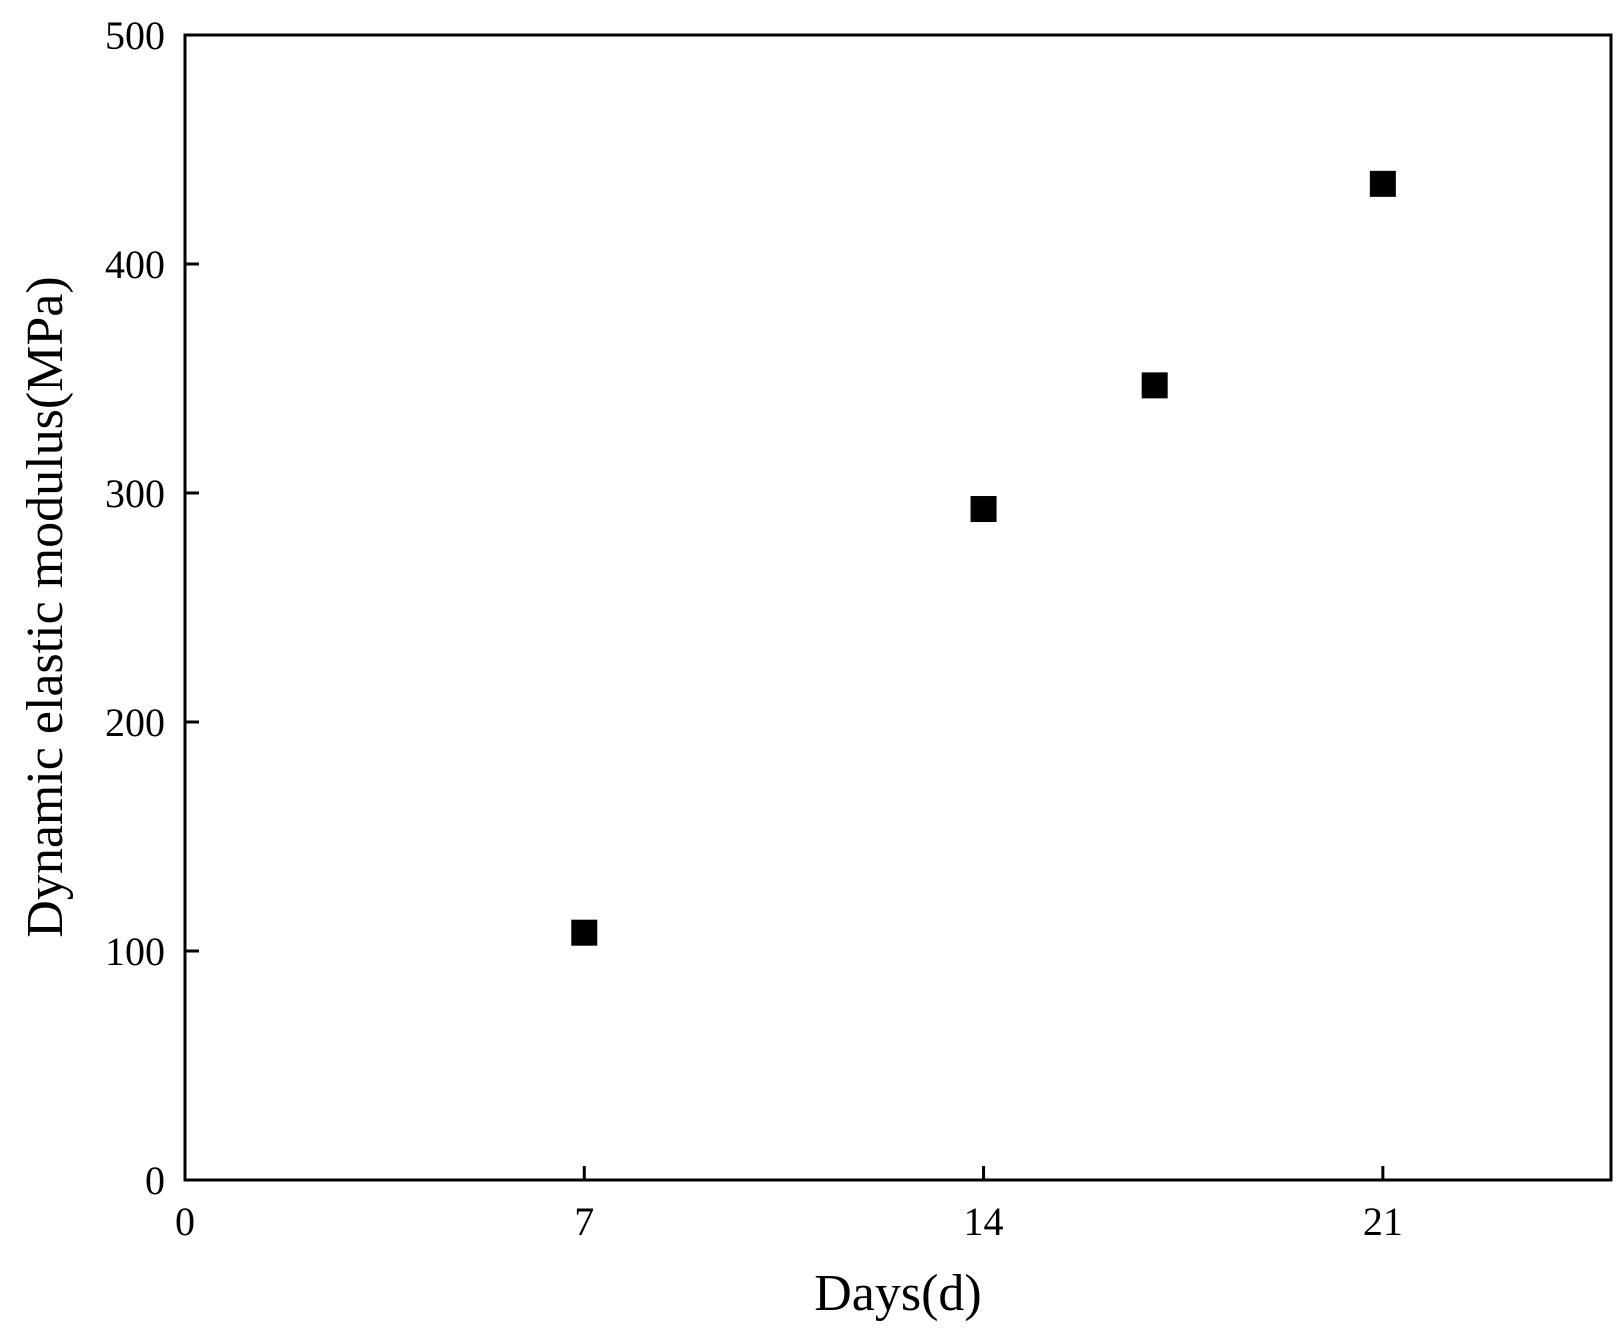  What do you see at coordinates (45, 606) in the screenshot?
I see `y-axis-title: Dynamic elastic modulus(MPa)` at bounding box center [45, 606].